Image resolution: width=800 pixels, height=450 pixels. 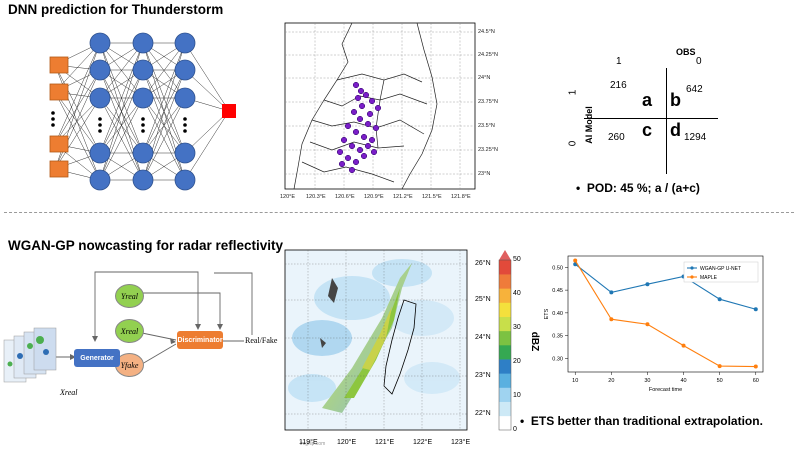 I want to click on section-divider, so click(x=399, y=212).